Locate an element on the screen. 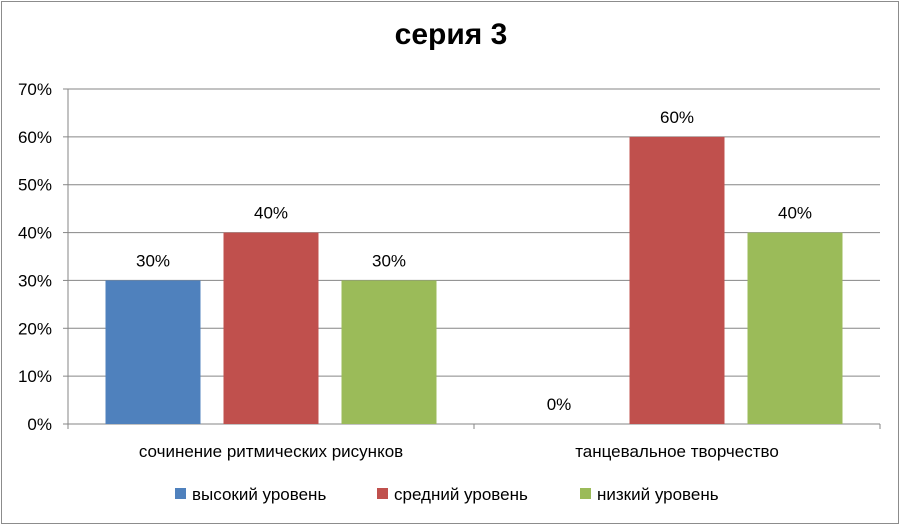 The image size is (902, 527). x-category-label: танцевальное творчество is located at coordinates (677, 451).